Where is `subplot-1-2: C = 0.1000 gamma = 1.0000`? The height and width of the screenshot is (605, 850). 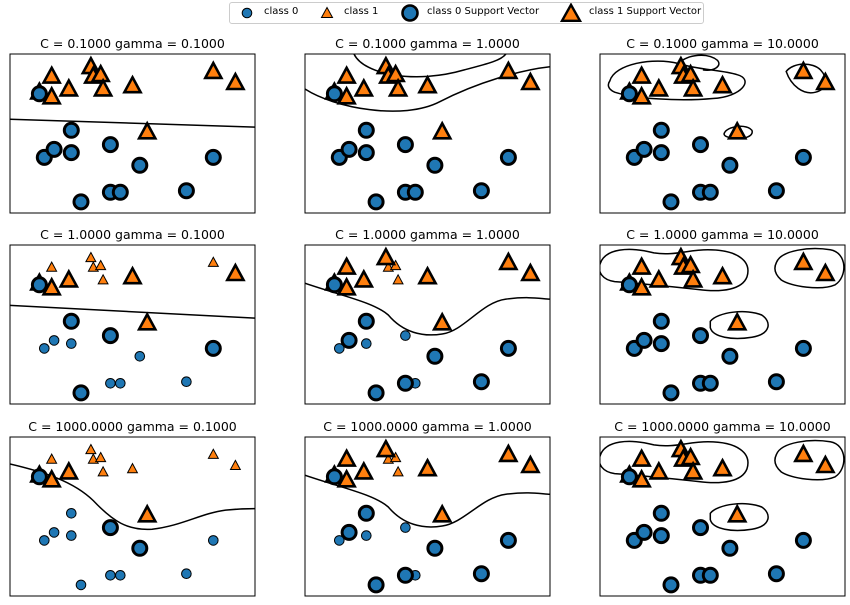
subplot-1-2: C = 0.1000 gamma = 1.0000 is located at coordinates (427, 125).